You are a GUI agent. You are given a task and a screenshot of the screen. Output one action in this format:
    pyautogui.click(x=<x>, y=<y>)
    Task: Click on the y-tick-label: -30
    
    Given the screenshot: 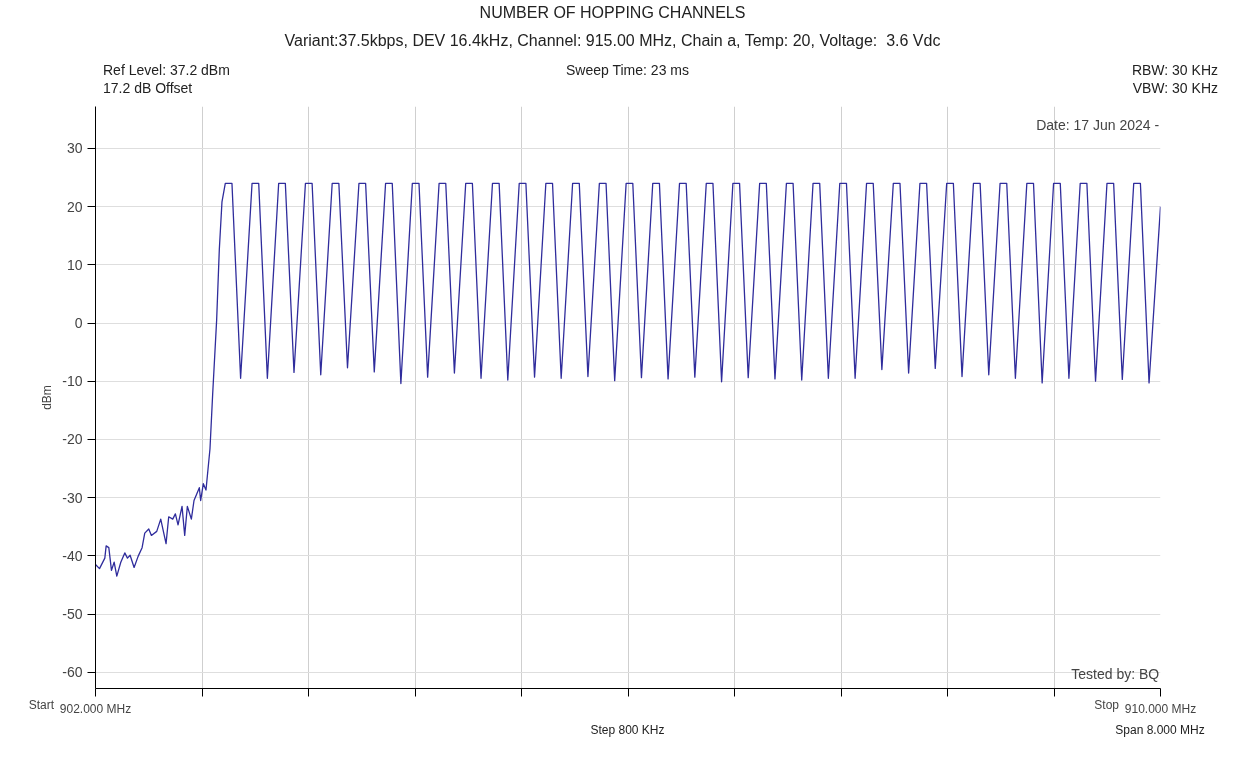 What is the action you would take?
    pyautogui.click(x=72, y=497)
    